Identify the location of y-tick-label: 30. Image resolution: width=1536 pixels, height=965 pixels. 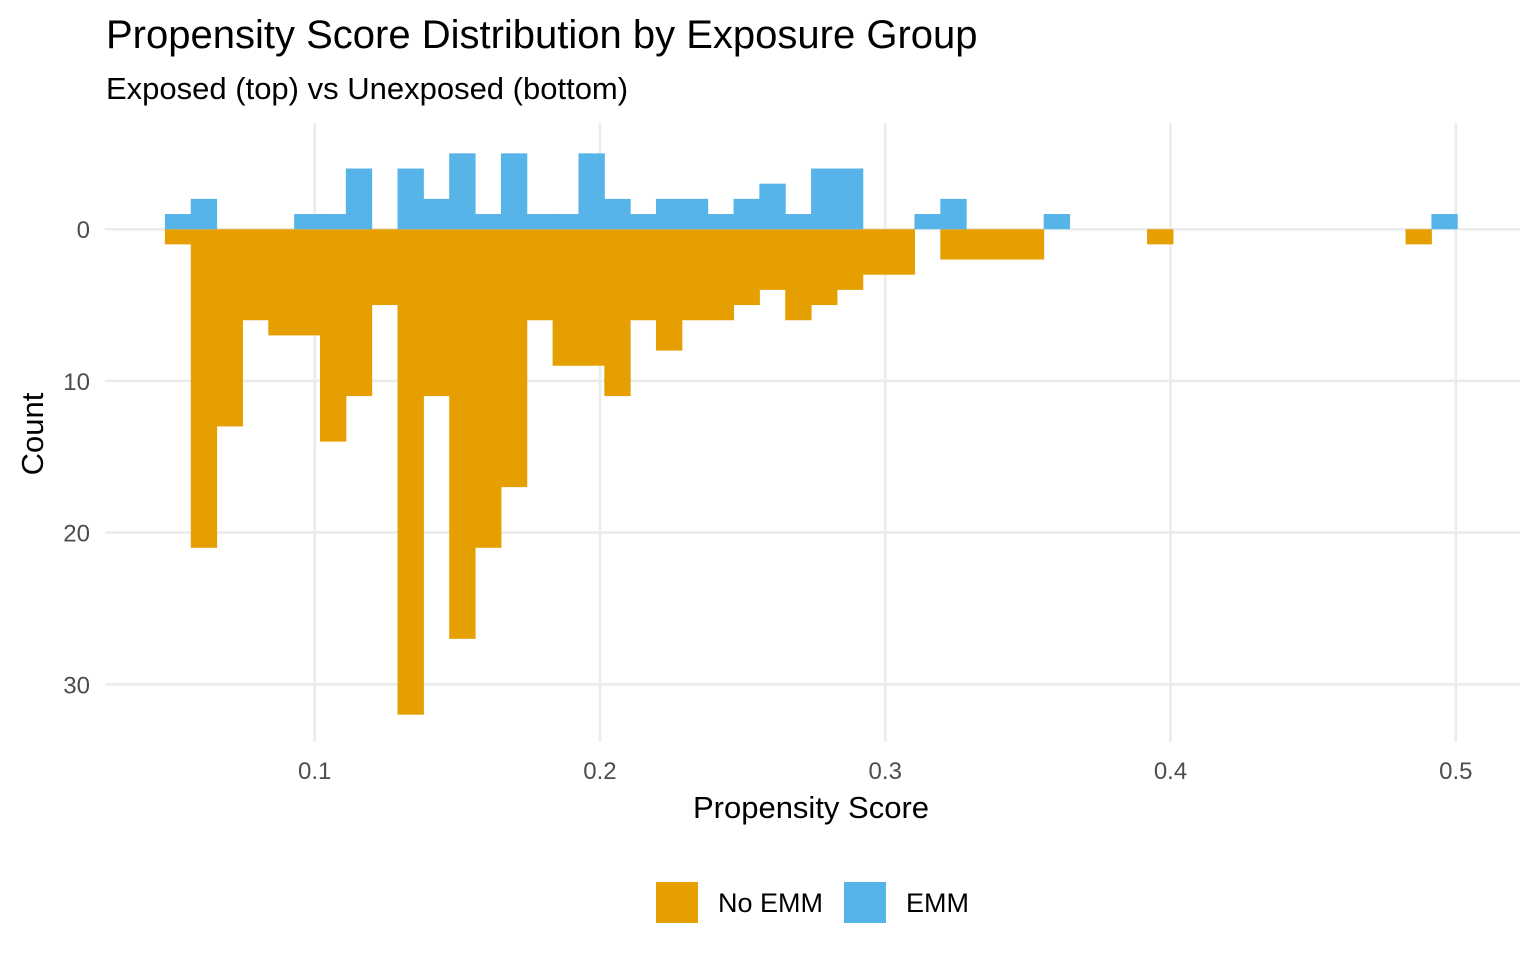
(76, 685).